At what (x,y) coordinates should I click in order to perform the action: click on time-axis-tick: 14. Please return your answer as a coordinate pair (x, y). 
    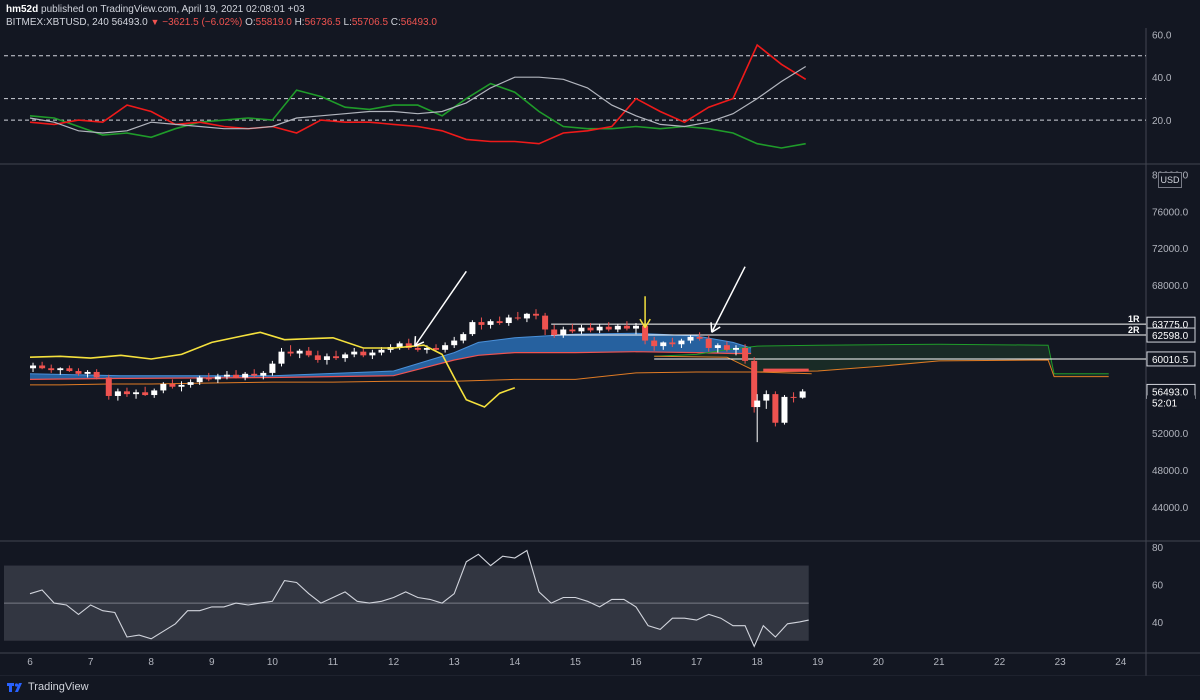
    Looking at the image, I should click on (515, 662).